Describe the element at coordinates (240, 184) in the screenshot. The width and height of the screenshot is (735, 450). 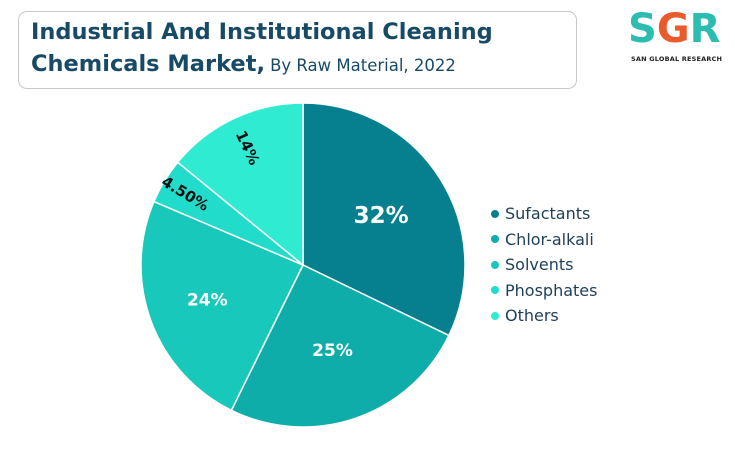
I see `pie-slice-others` at that location.